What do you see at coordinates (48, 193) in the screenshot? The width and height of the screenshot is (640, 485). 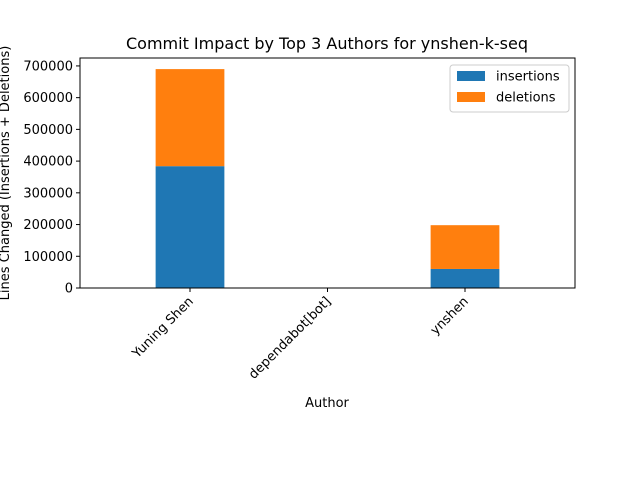 I see `y-tick-label-3: 300000` at bounding box center [48, 193].